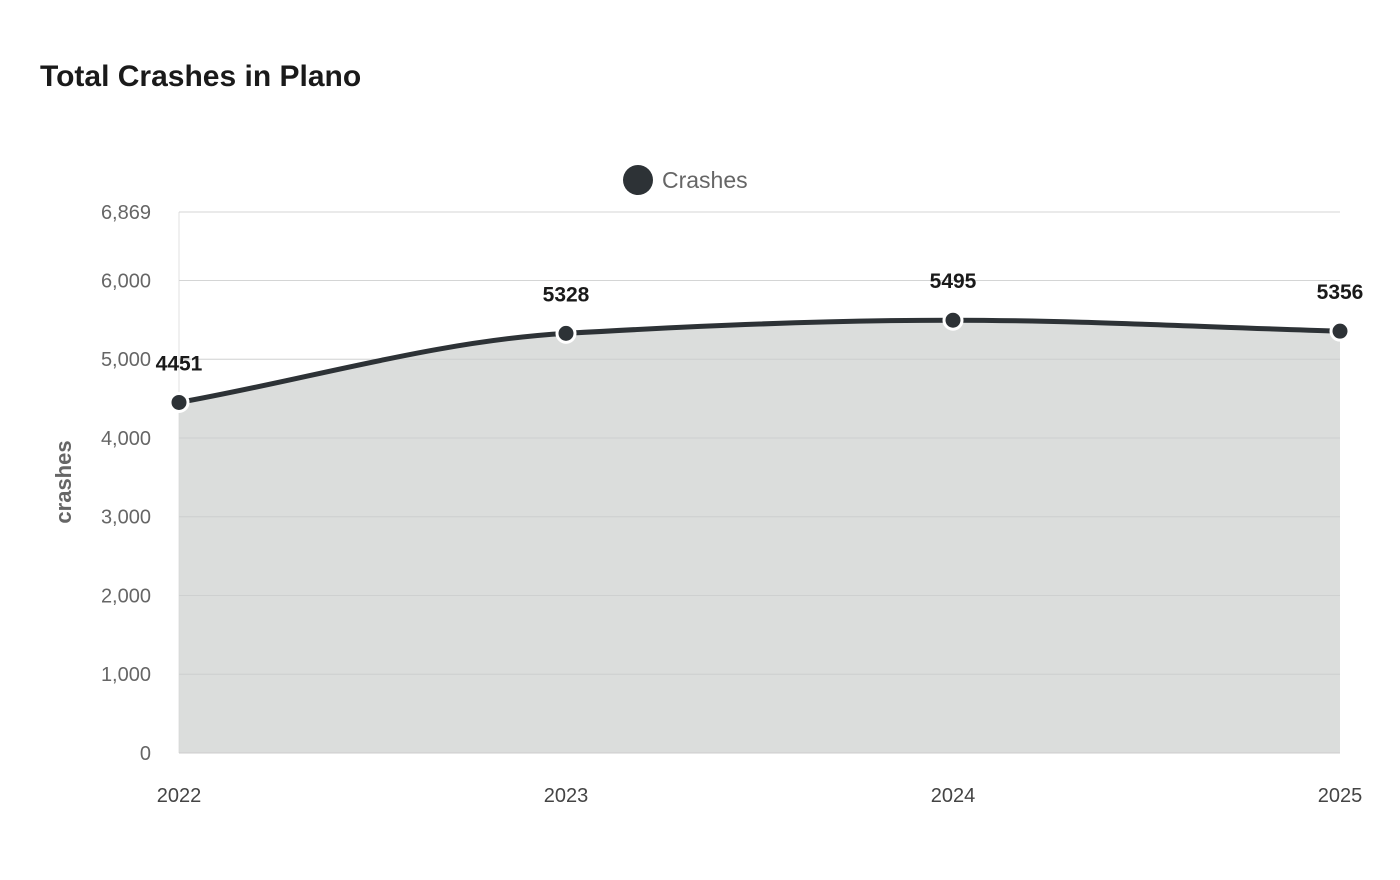  What do you see at coordinates (126, 213) in the screenshot?
I see `y-tick-label: 6,869` at bounding box center [126, 213].